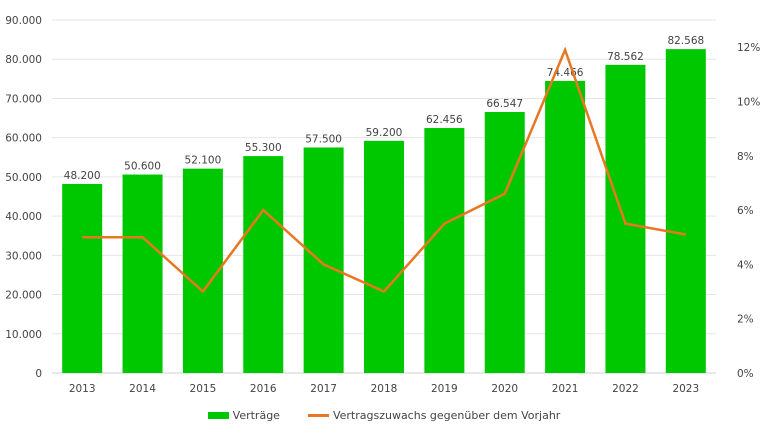  Describe the element at coordinates (23, 99) in the screenshot. I see `left-tick-label: 70.000` at that location.